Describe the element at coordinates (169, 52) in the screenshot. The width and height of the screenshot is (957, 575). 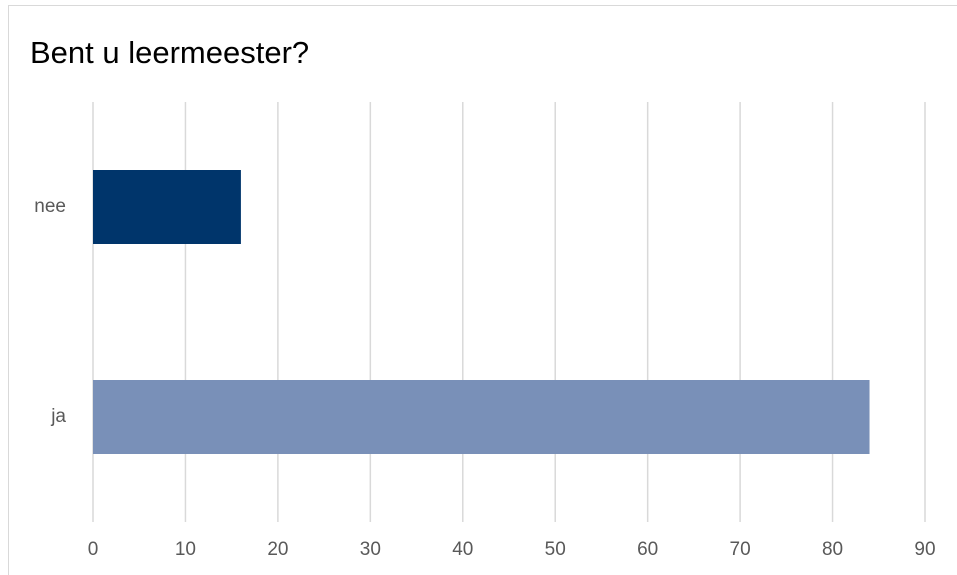
I see `chart-title: Bent u leermeester?` at that location.